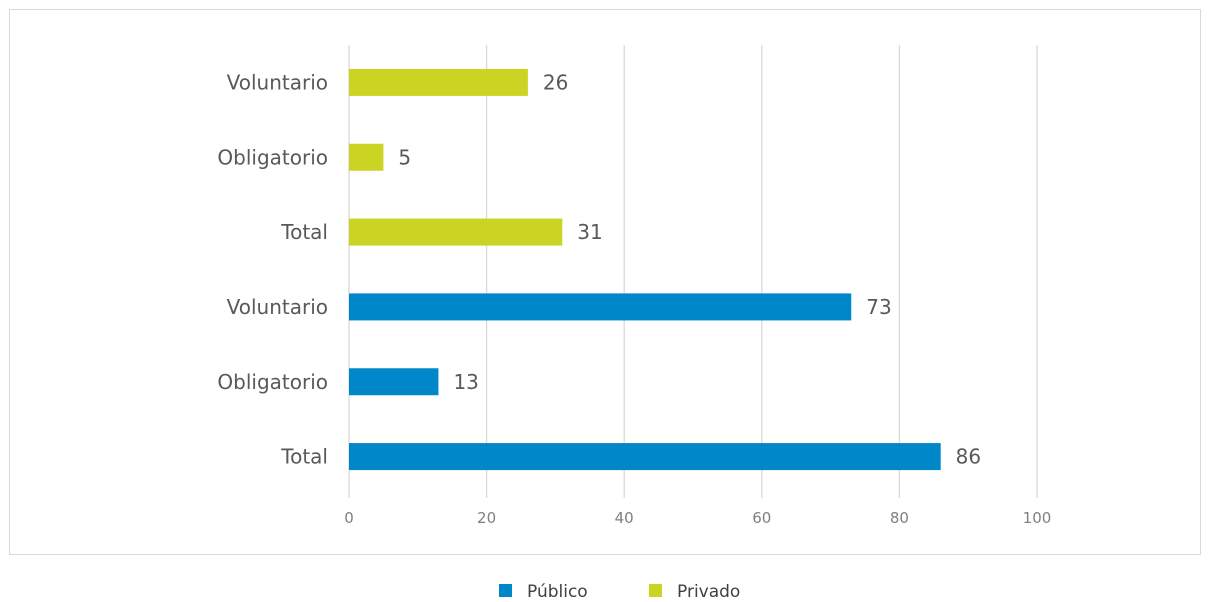 This screenshot has height=602, width=1212. What do you see at coordinates (589, 232) in the screenshot?
I see `bar-value-label: 31` at bounding box center [589, 232].